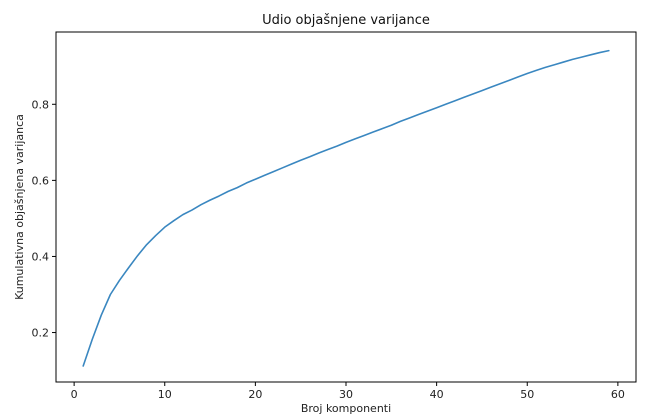 The width and height of the screenshot is (645, 417). What do you see at coordinates (255, 394) in the screenshot?
I see `x-tick-label: 20` at bounding box center [255, 394].